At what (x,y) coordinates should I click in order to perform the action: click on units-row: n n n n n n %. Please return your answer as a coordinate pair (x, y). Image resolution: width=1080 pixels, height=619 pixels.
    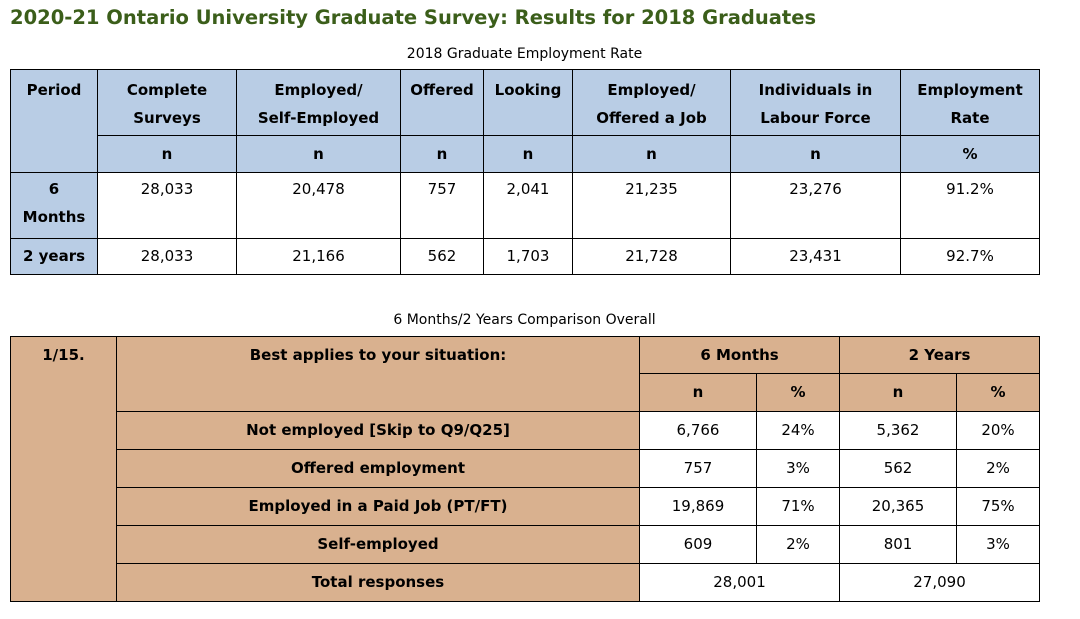
    Looking at the image, I should click on (525, 154).